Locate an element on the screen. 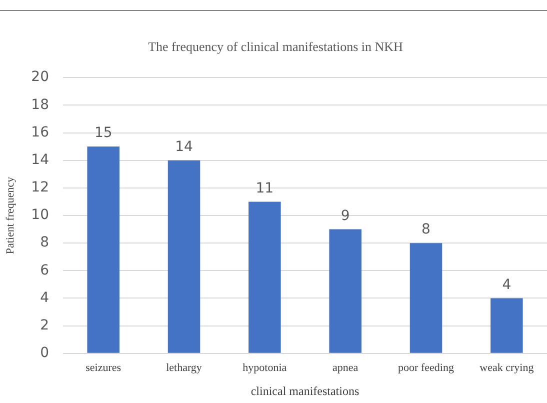  y-tick-label: 20 is located at coordinates (40, 77).